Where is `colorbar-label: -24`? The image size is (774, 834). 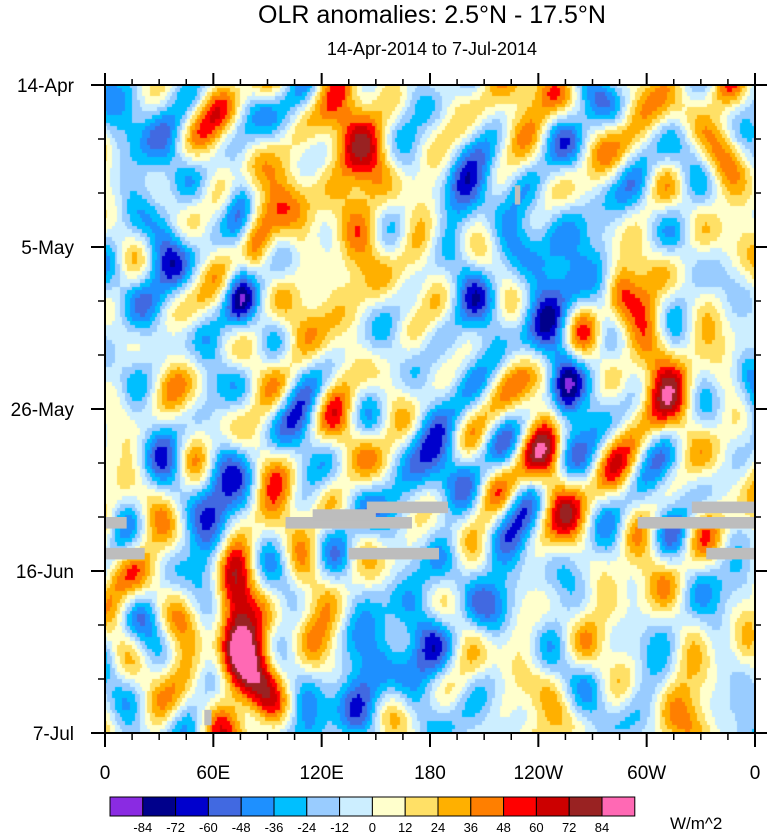 colorbar-label: -24 is located at coordinates (306, 827).